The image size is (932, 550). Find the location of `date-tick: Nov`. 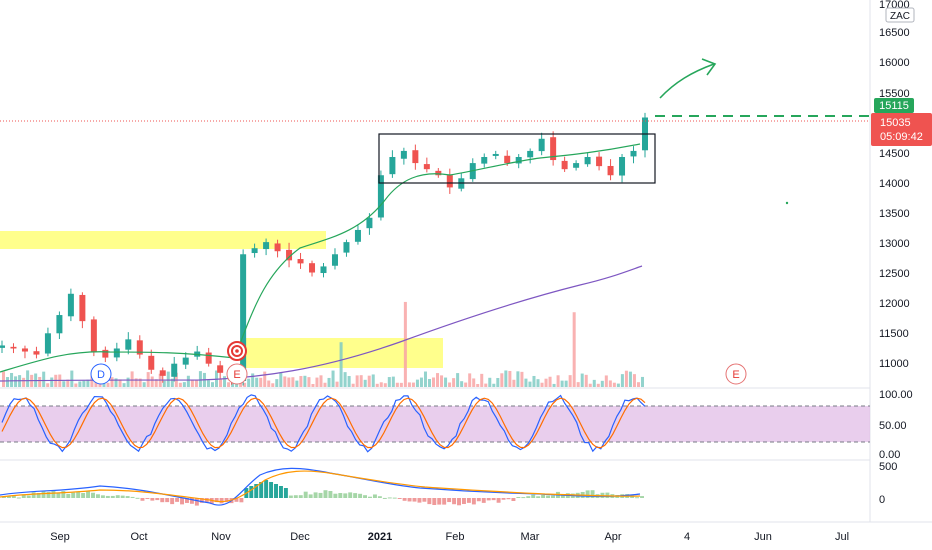

date-tick: Nov is located at coordinates (221, 537).